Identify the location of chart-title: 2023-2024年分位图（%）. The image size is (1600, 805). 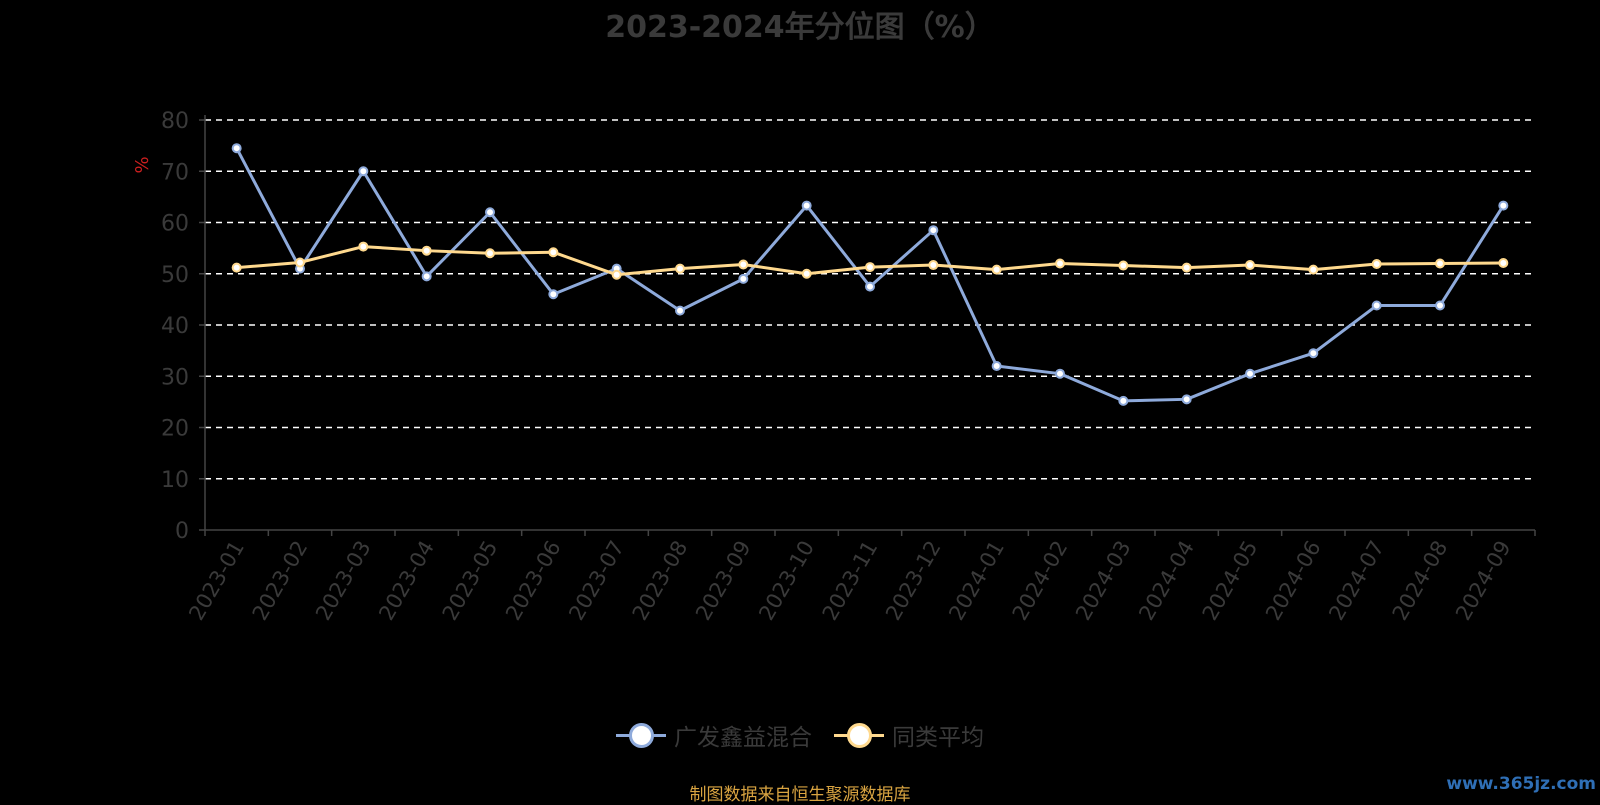
(800, 27).